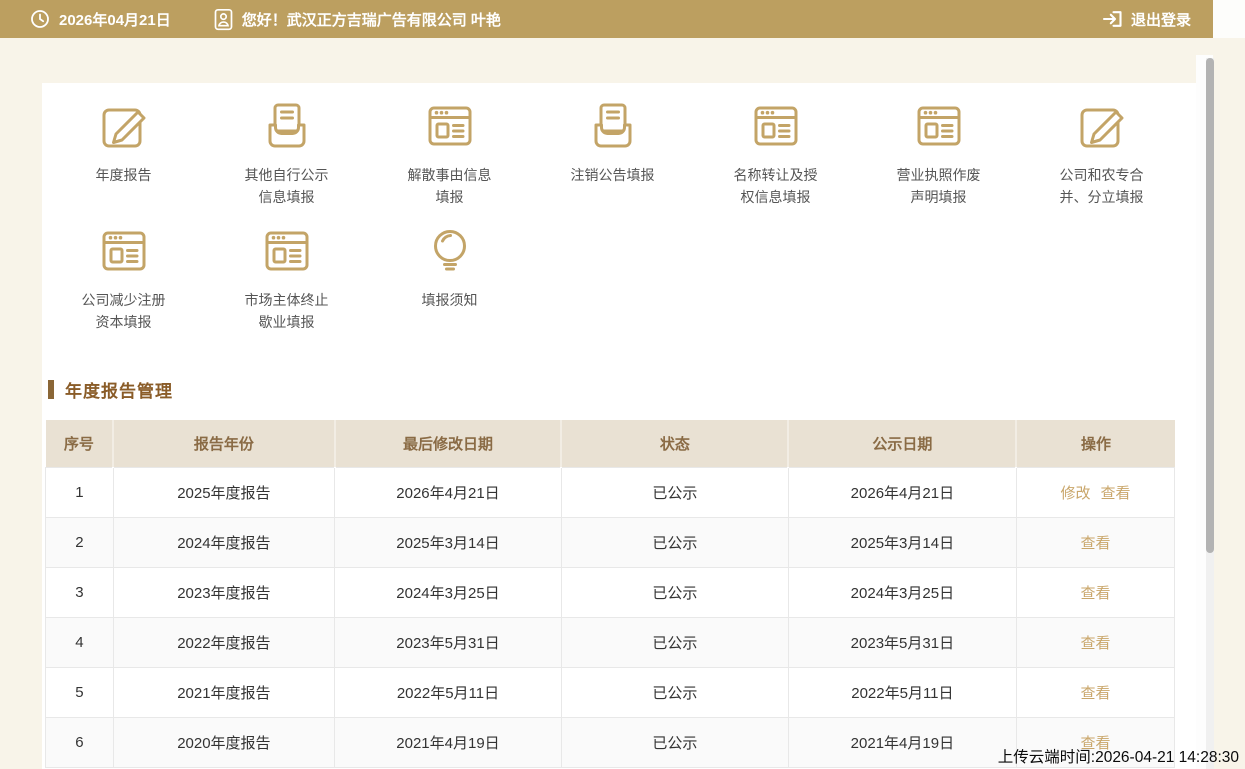  I want to click on clock-icon, so click(40, 19).